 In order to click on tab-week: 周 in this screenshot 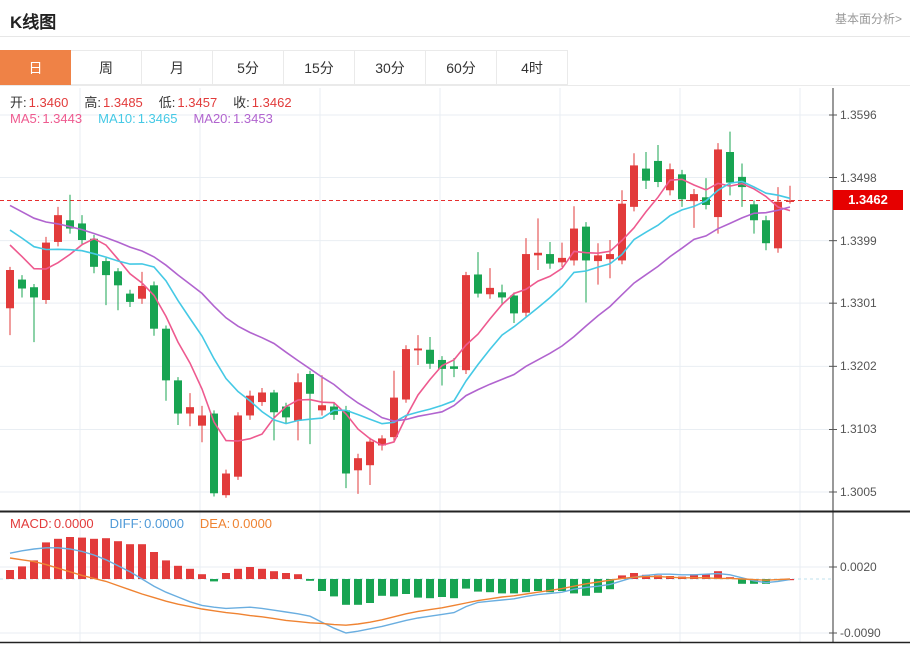, I will do `click(106, 67)`.